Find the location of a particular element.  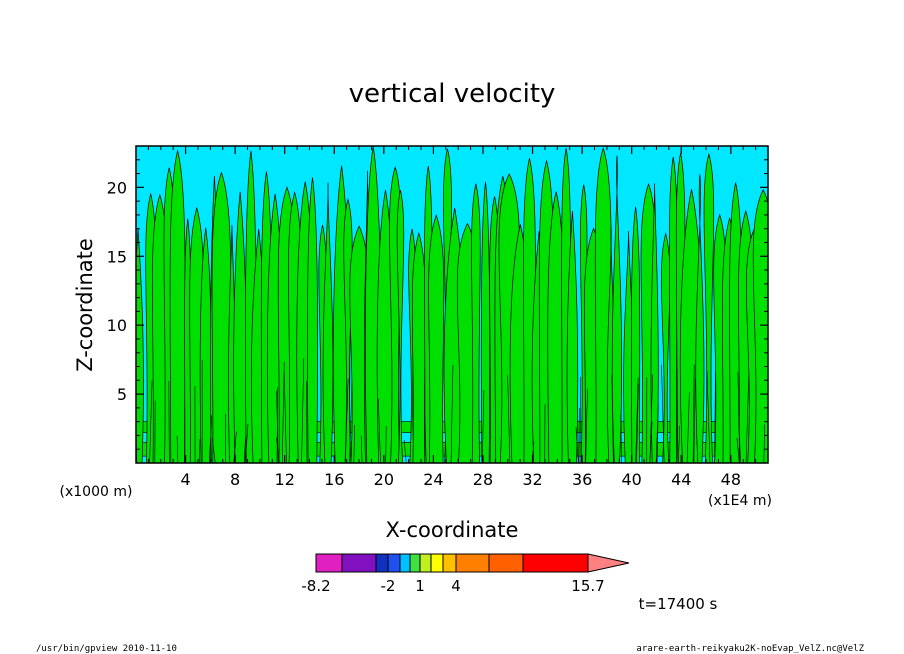

x-tick-label: 4 is located at coordinates (185, 479).